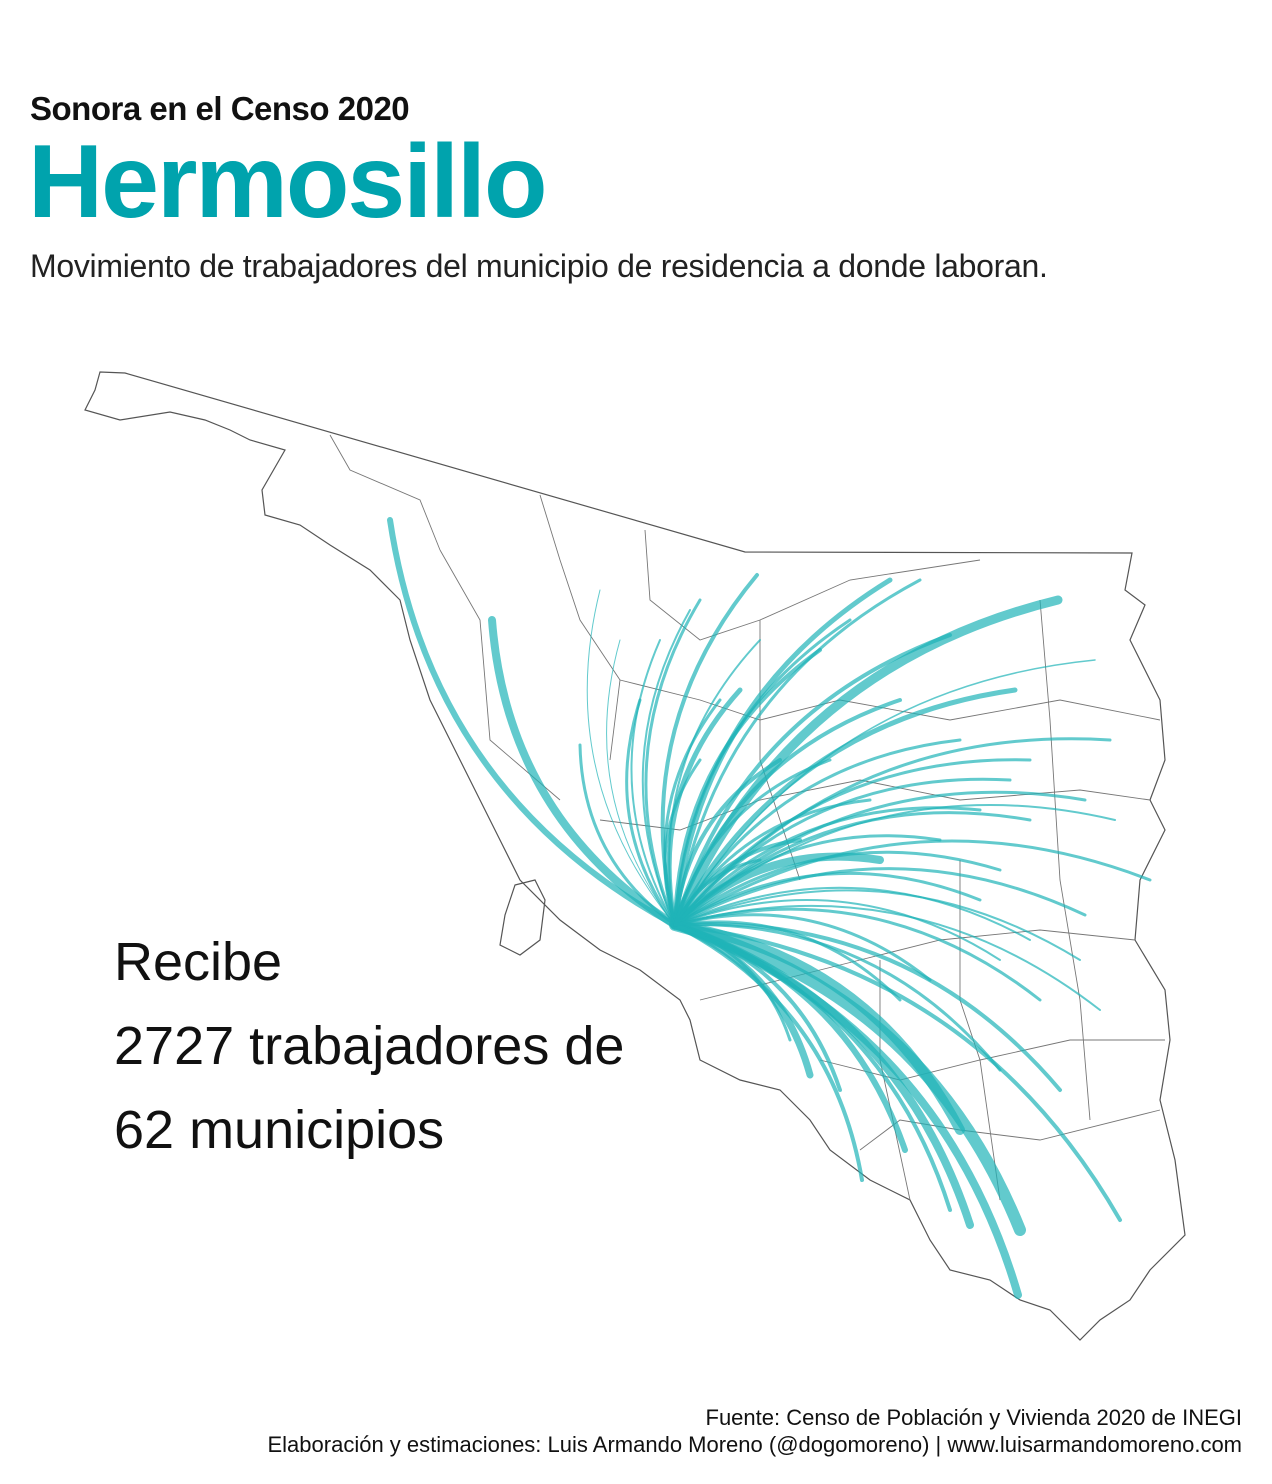 The height and width of the screenshot is (1484, 1272). I want to click on tiburon-island, so click(522, 917).